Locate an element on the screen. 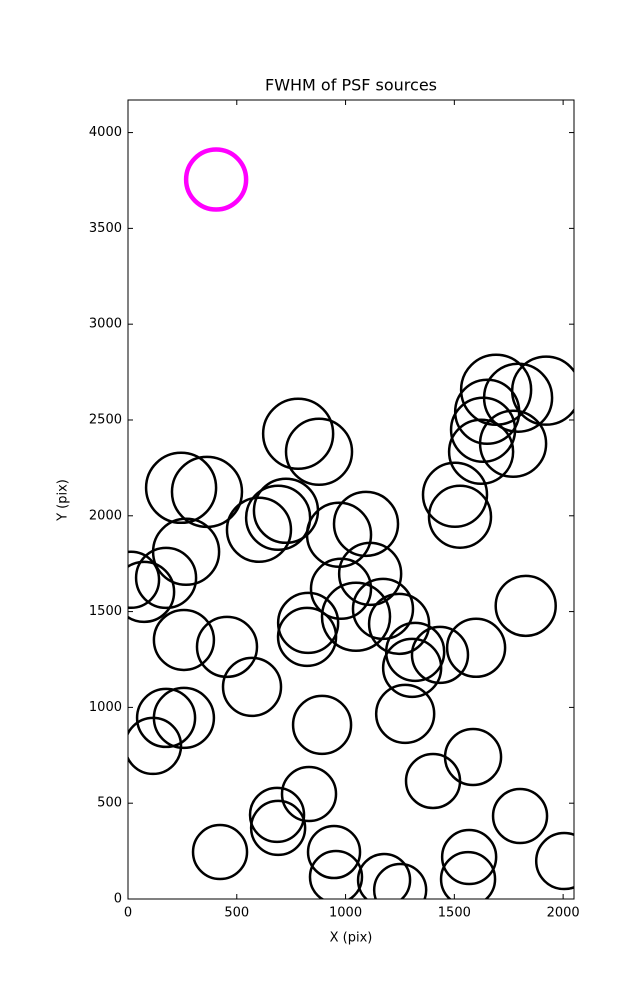 The height and width of the screenshot is (1004, 637). y-tick-label: 3000 is located at coordinates (105, 324).